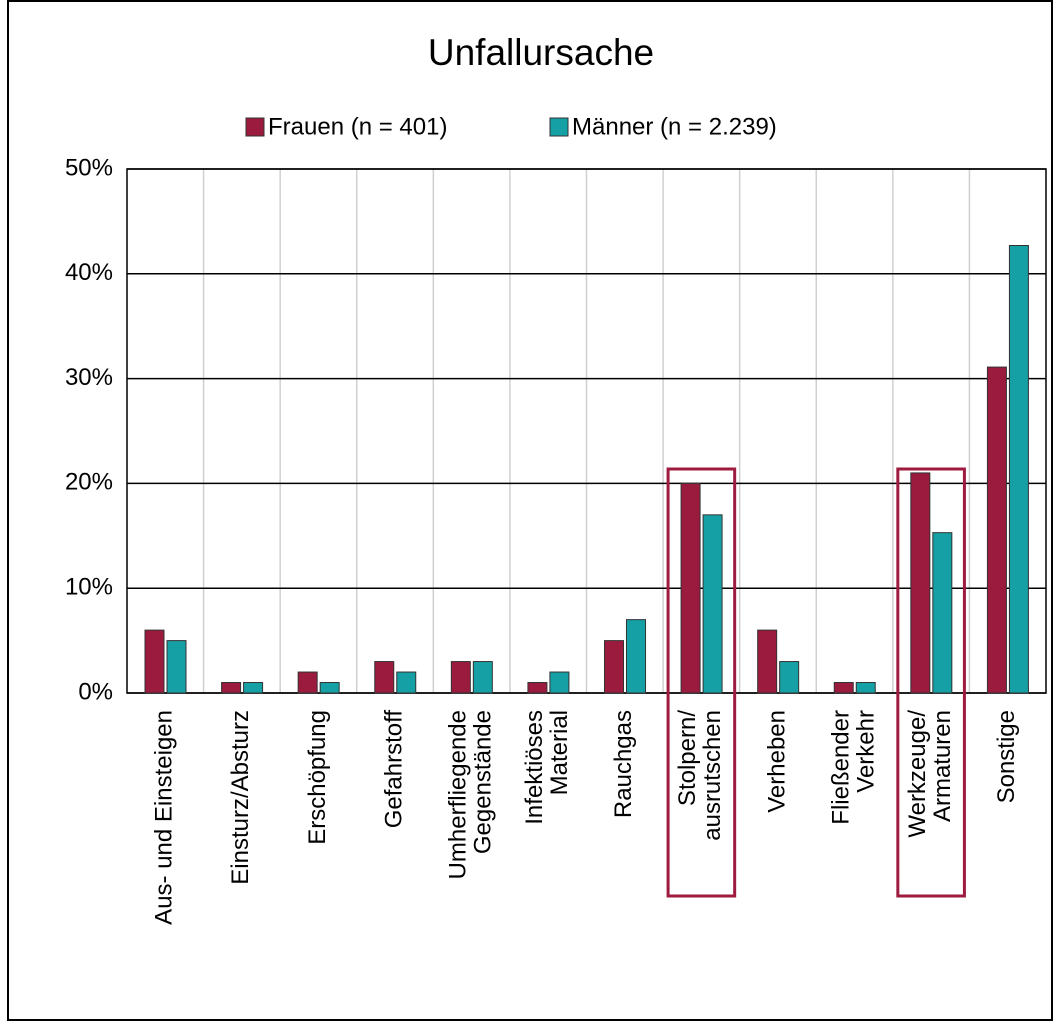 This screenshot has width=1053, height=1021. I want to click on x-tick-label: Verkehr, so click(865, 751).